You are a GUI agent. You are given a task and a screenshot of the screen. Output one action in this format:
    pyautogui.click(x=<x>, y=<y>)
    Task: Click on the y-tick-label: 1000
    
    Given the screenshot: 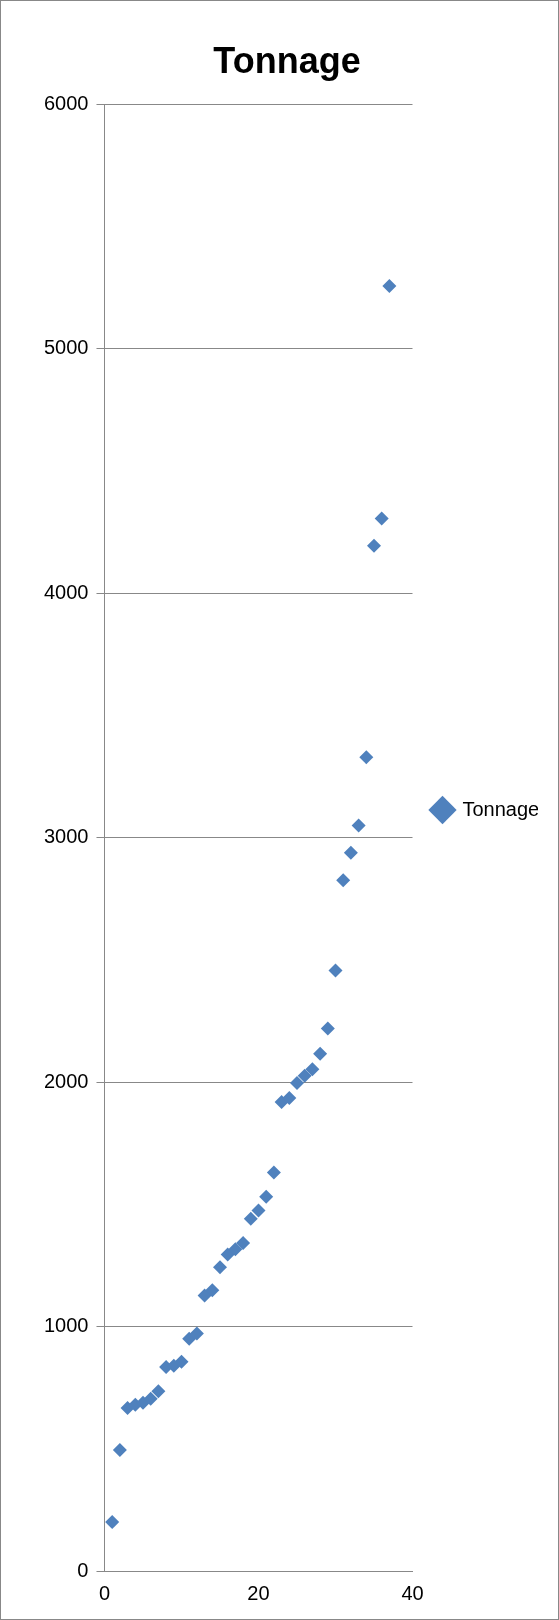 What is the action you would take?
    pyautogui.click(x=66, y=1325)
    